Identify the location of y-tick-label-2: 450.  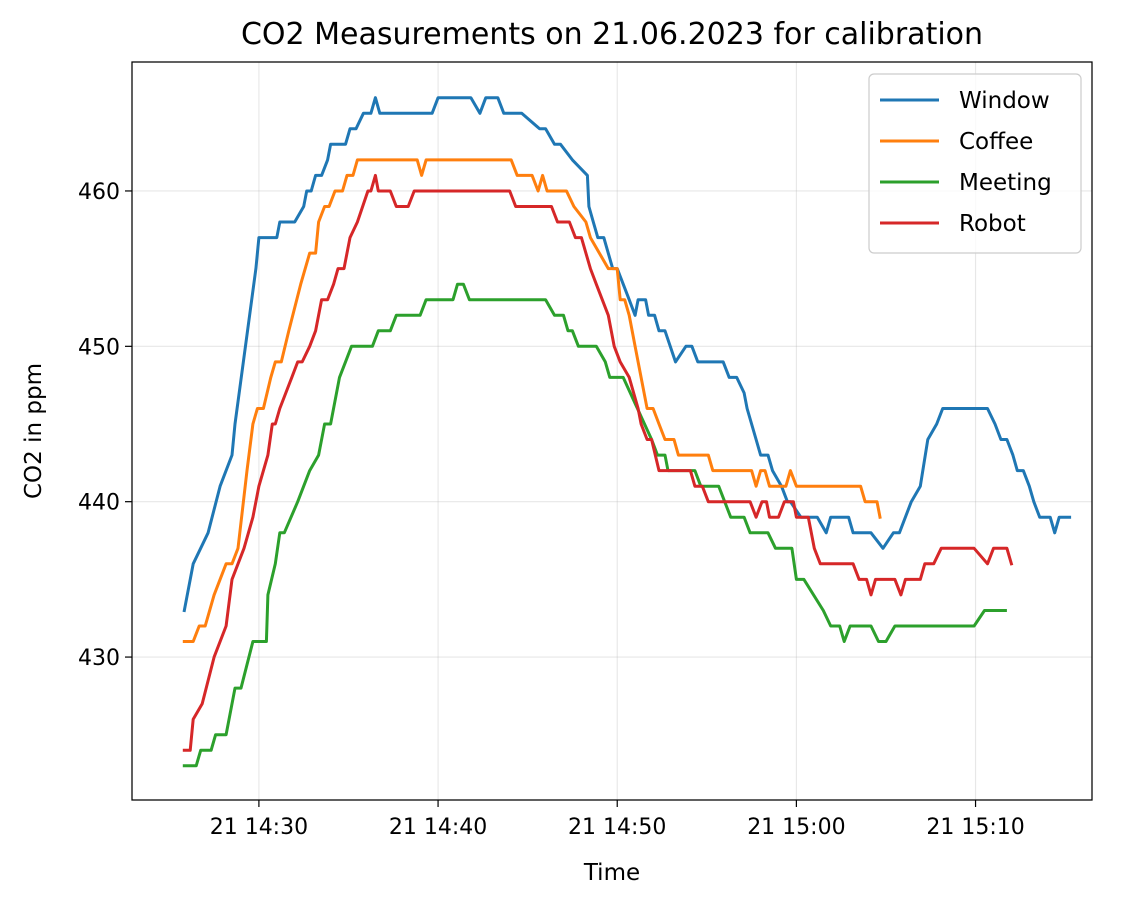
(99, 347).